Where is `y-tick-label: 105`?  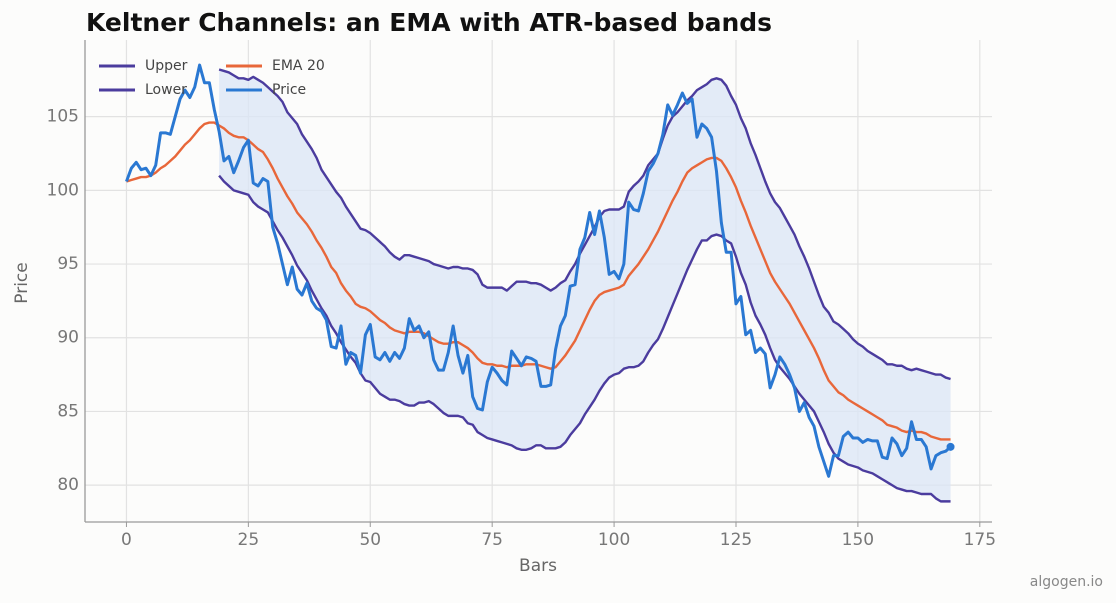 y-tick-label: 105 is located at coordinates (63, 117).